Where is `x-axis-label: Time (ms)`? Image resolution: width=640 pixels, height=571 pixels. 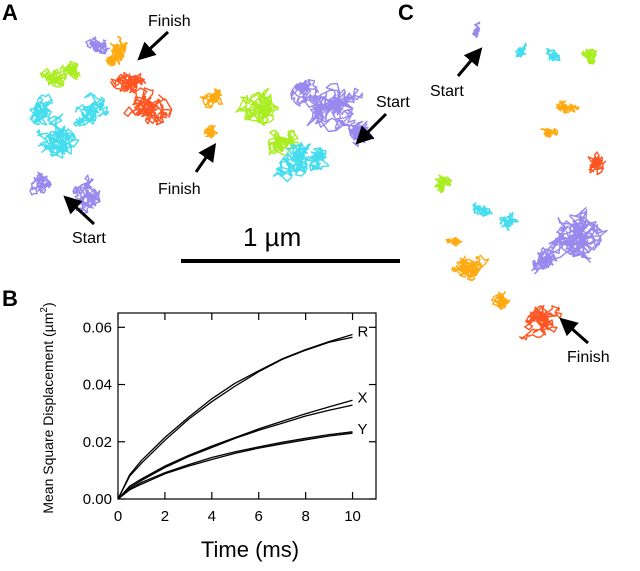 x-axis-label: Time (ms) is located at coordinates (250, 549).